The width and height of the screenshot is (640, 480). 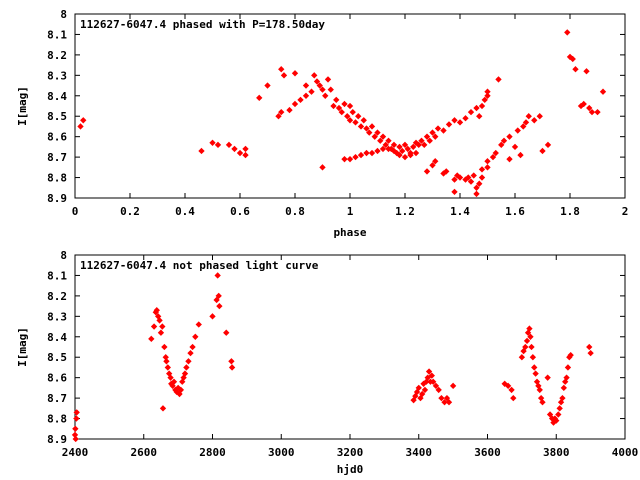 I want to click on x-tick-label: 2800, so click(x=212, y=452).